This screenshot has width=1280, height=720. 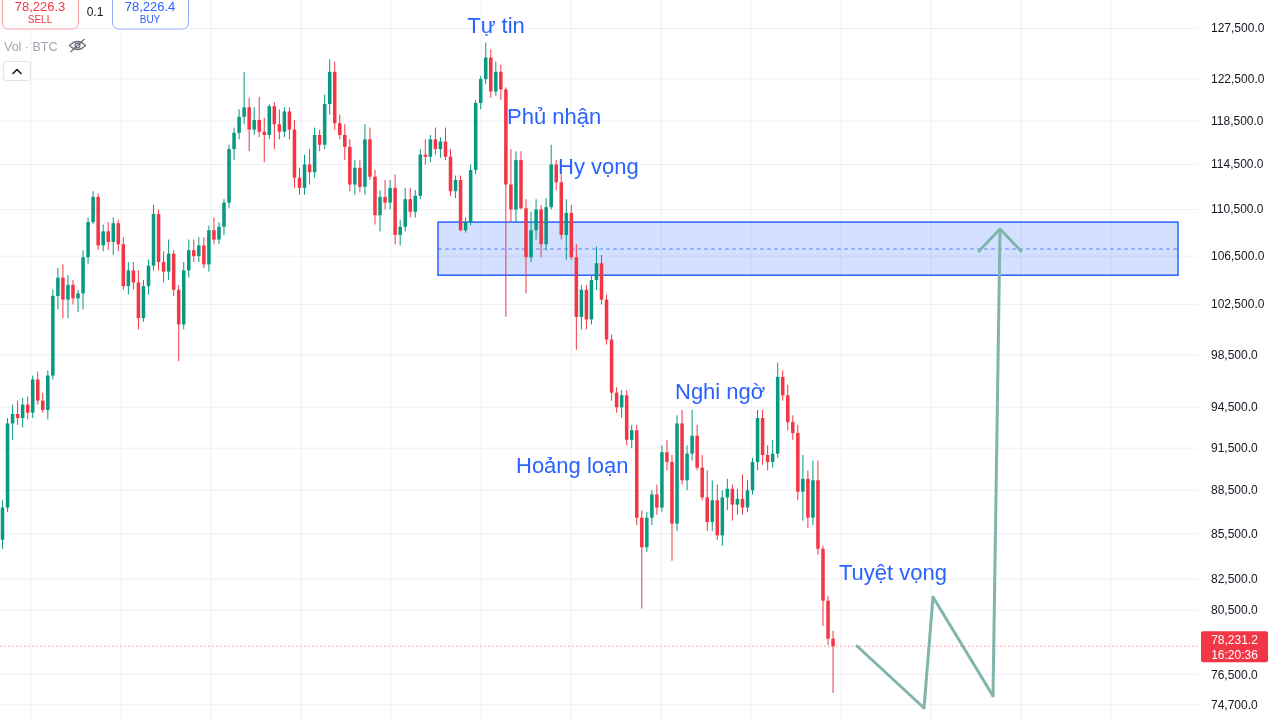 What do you see at coordinates (1235, 640) in the screenshot?
I see `ref-line-label: 78,231.2` at bounding box center [1235, 640].